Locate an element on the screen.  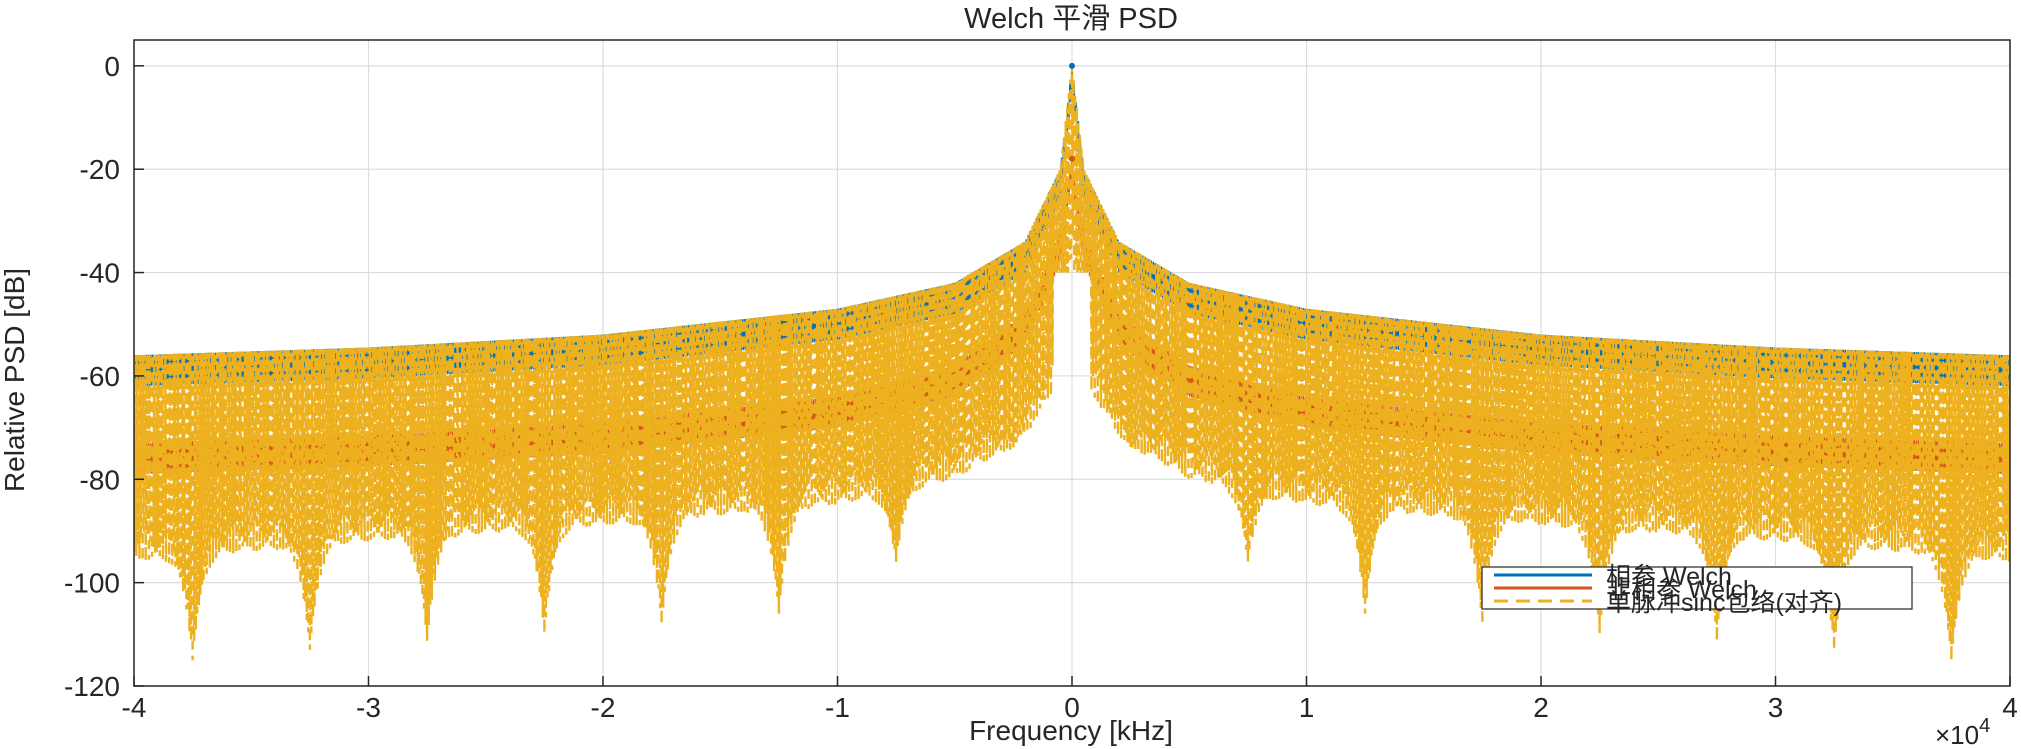
x-axis-exponent-base: ×10 is located at coordinates (1957, 734).